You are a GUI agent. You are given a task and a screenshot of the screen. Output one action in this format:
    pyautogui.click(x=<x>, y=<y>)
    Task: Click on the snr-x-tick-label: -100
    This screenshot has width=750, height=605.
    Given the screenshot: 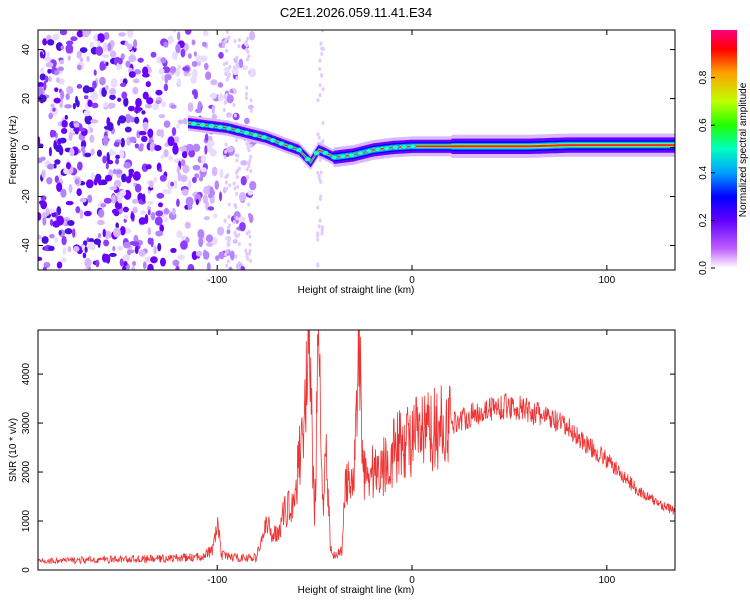 What is the action you would take?
    pyautogui.click(x=217, y=580)
    